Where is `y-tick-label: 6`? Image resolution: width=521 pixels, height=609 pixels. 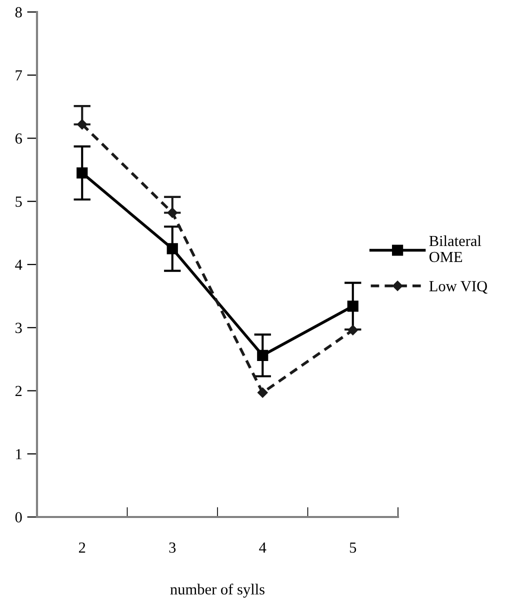
y-tick-label: 6 is located at coordinates (18, 138).